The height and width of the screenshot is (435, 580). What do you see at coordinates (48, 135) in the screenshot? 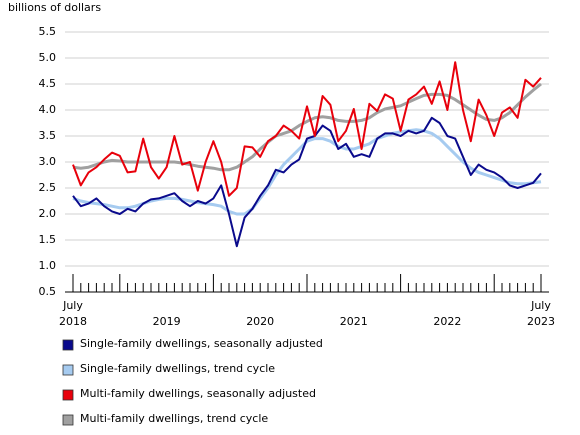
I see `y-tick-label: 3.5` at bounding box center [48, 135].